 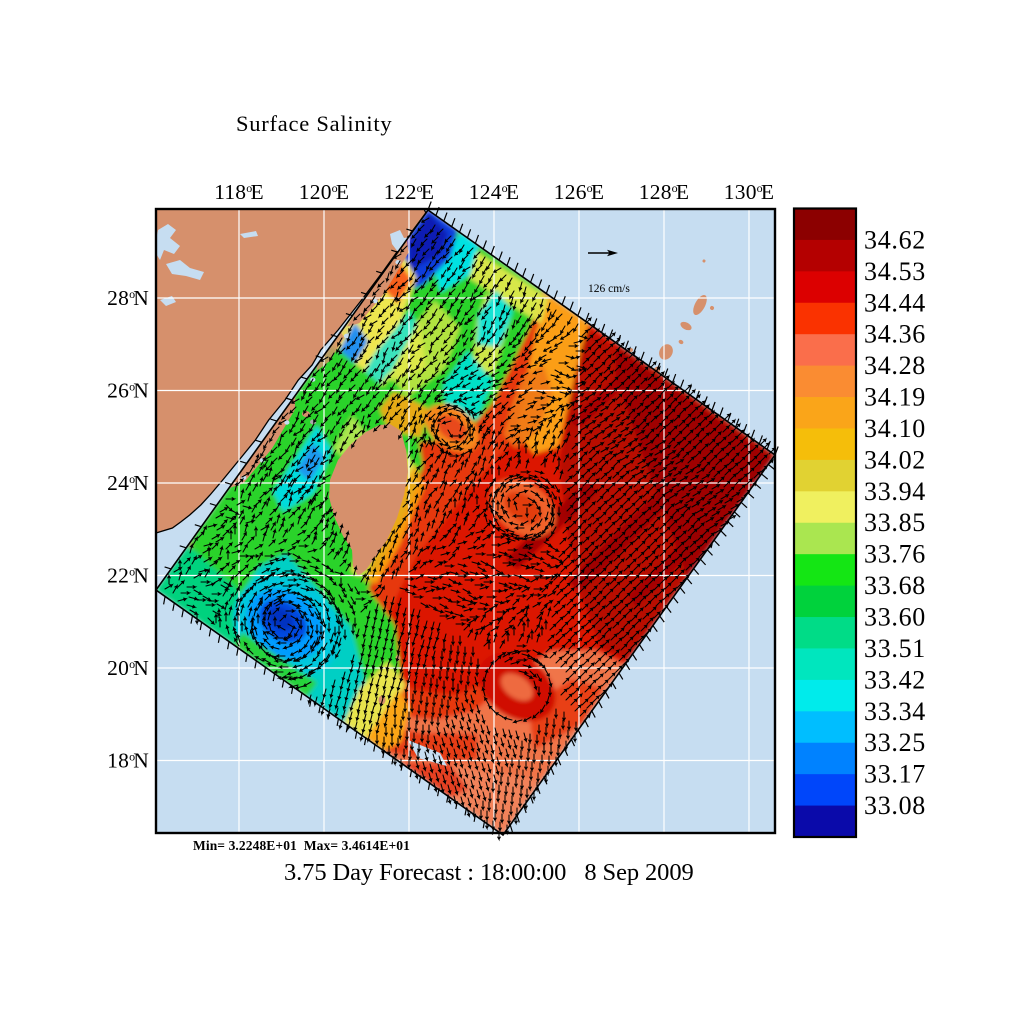 What do you see at coordinates (895, 459) in the screenshot?
I see `svg-text: 34.02` at bounding box center [895, 459].